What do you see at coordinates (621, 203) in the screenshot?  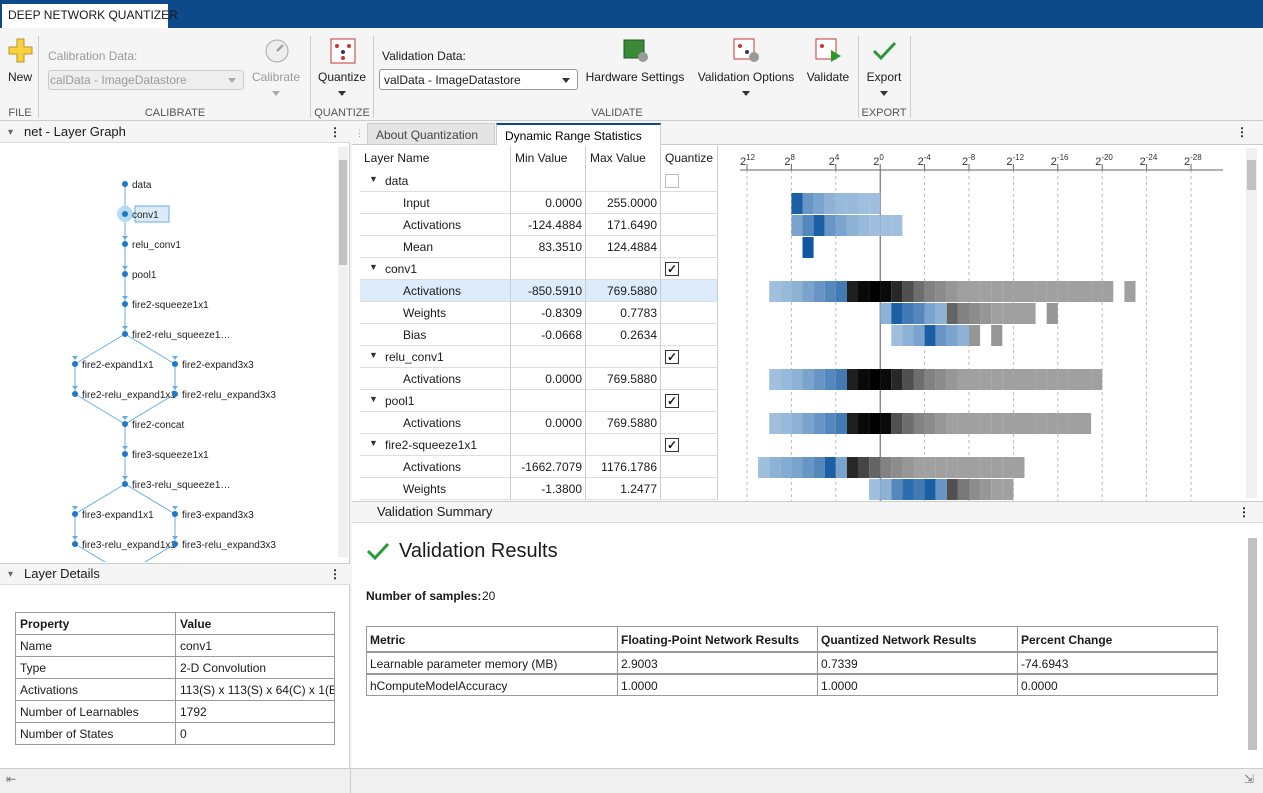 I see `max-value: 255.0000` at bounding box center [621, 203].